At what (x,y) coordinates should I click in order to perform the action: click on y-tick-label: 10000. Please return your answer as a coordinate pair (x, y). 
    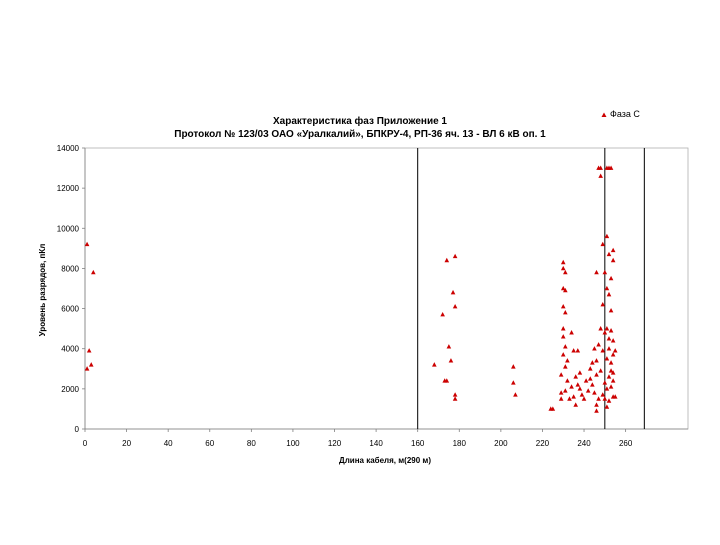
    Looking at the image, I should click on (68, 228).